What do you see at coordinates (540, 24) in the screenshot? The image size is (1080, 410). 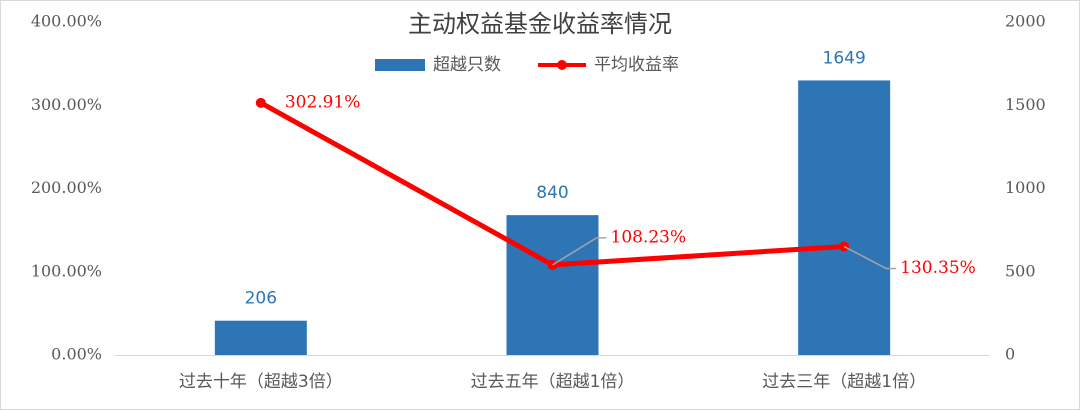 I see `chart-title: 主动权益基金收益率情况` at bounding box center [540, 24].